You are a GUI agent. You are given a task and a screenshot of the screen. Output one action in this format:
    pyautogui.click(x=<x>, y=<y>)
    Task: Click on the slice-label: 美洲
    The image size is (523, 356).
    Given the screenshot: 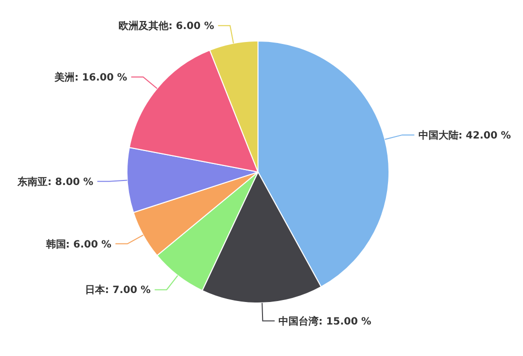 What is the action you would take?
    pyautogui.click(x=64, y=78)
    